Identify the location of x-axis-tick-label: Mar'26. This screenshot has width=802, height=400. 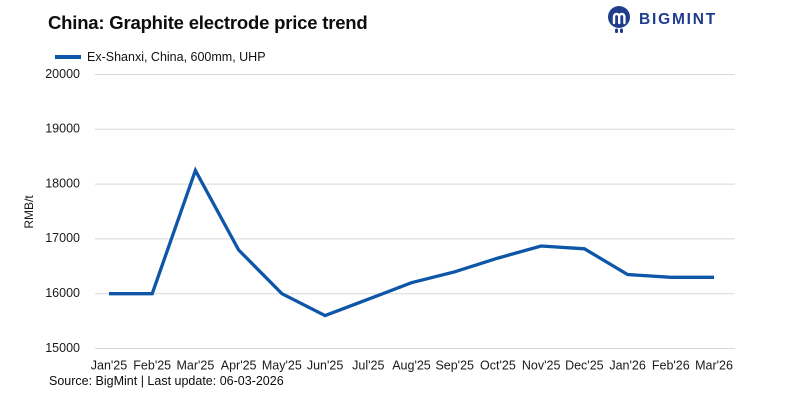
(714, 365).